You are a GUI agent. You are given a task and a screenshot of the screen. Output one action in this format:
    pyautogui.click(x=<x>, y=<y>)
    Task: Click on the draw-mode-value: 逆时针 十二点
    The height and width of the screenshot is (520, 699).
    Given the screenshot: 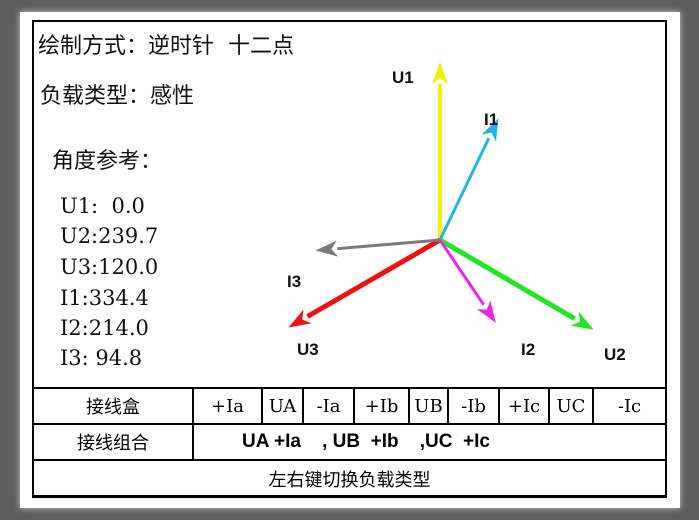 What is the action you would take?
    pyautogui.click(x=221, y=46)
    